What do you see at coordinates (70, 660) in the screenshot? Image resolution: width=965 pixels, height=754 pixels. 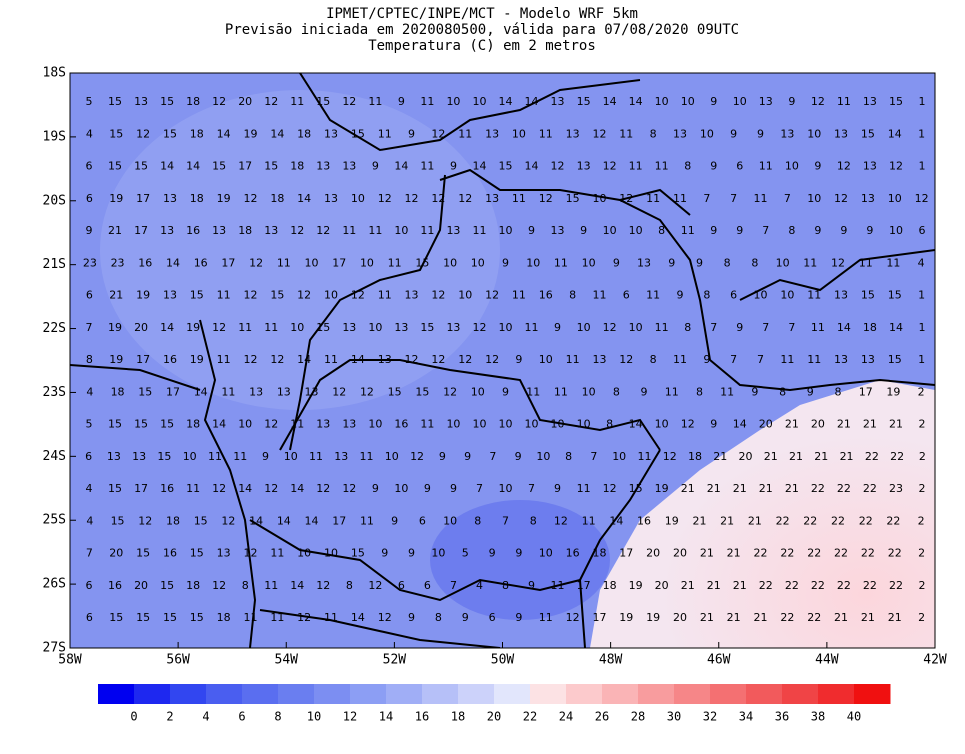 I see `x-tick-label: 58W` at bounding box center [70, 660].